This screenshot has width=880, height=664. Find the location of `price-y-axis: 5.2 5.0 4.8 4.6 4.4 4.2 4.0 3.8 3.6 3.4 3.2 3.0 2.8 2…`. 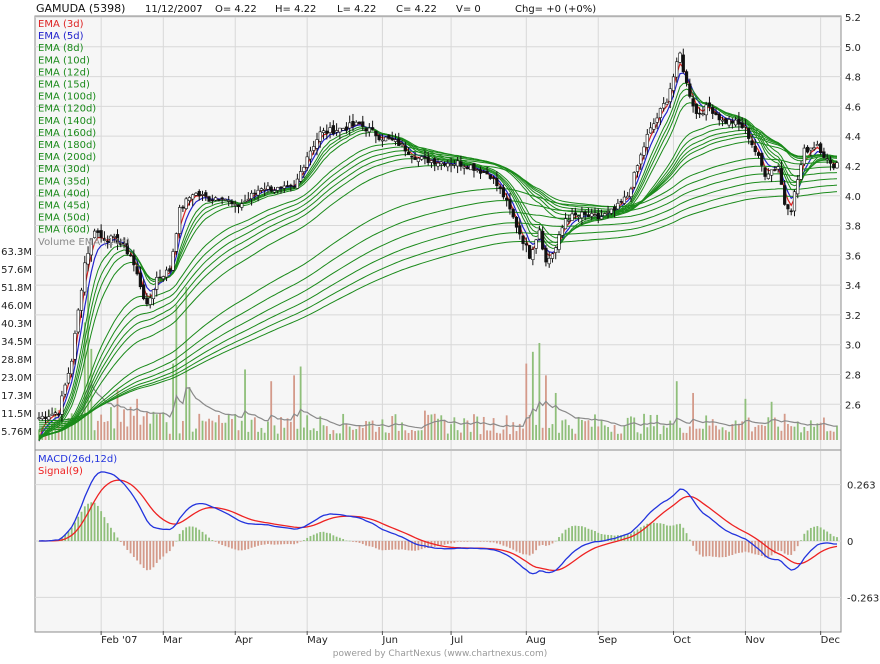

price-y-axis: 5.2 5.0 4.8 4.6 4.4 4.2 4.0 3.8 3.6 3.4 3.2 3.0 2.8 2… is located at coordinates (853, 212).